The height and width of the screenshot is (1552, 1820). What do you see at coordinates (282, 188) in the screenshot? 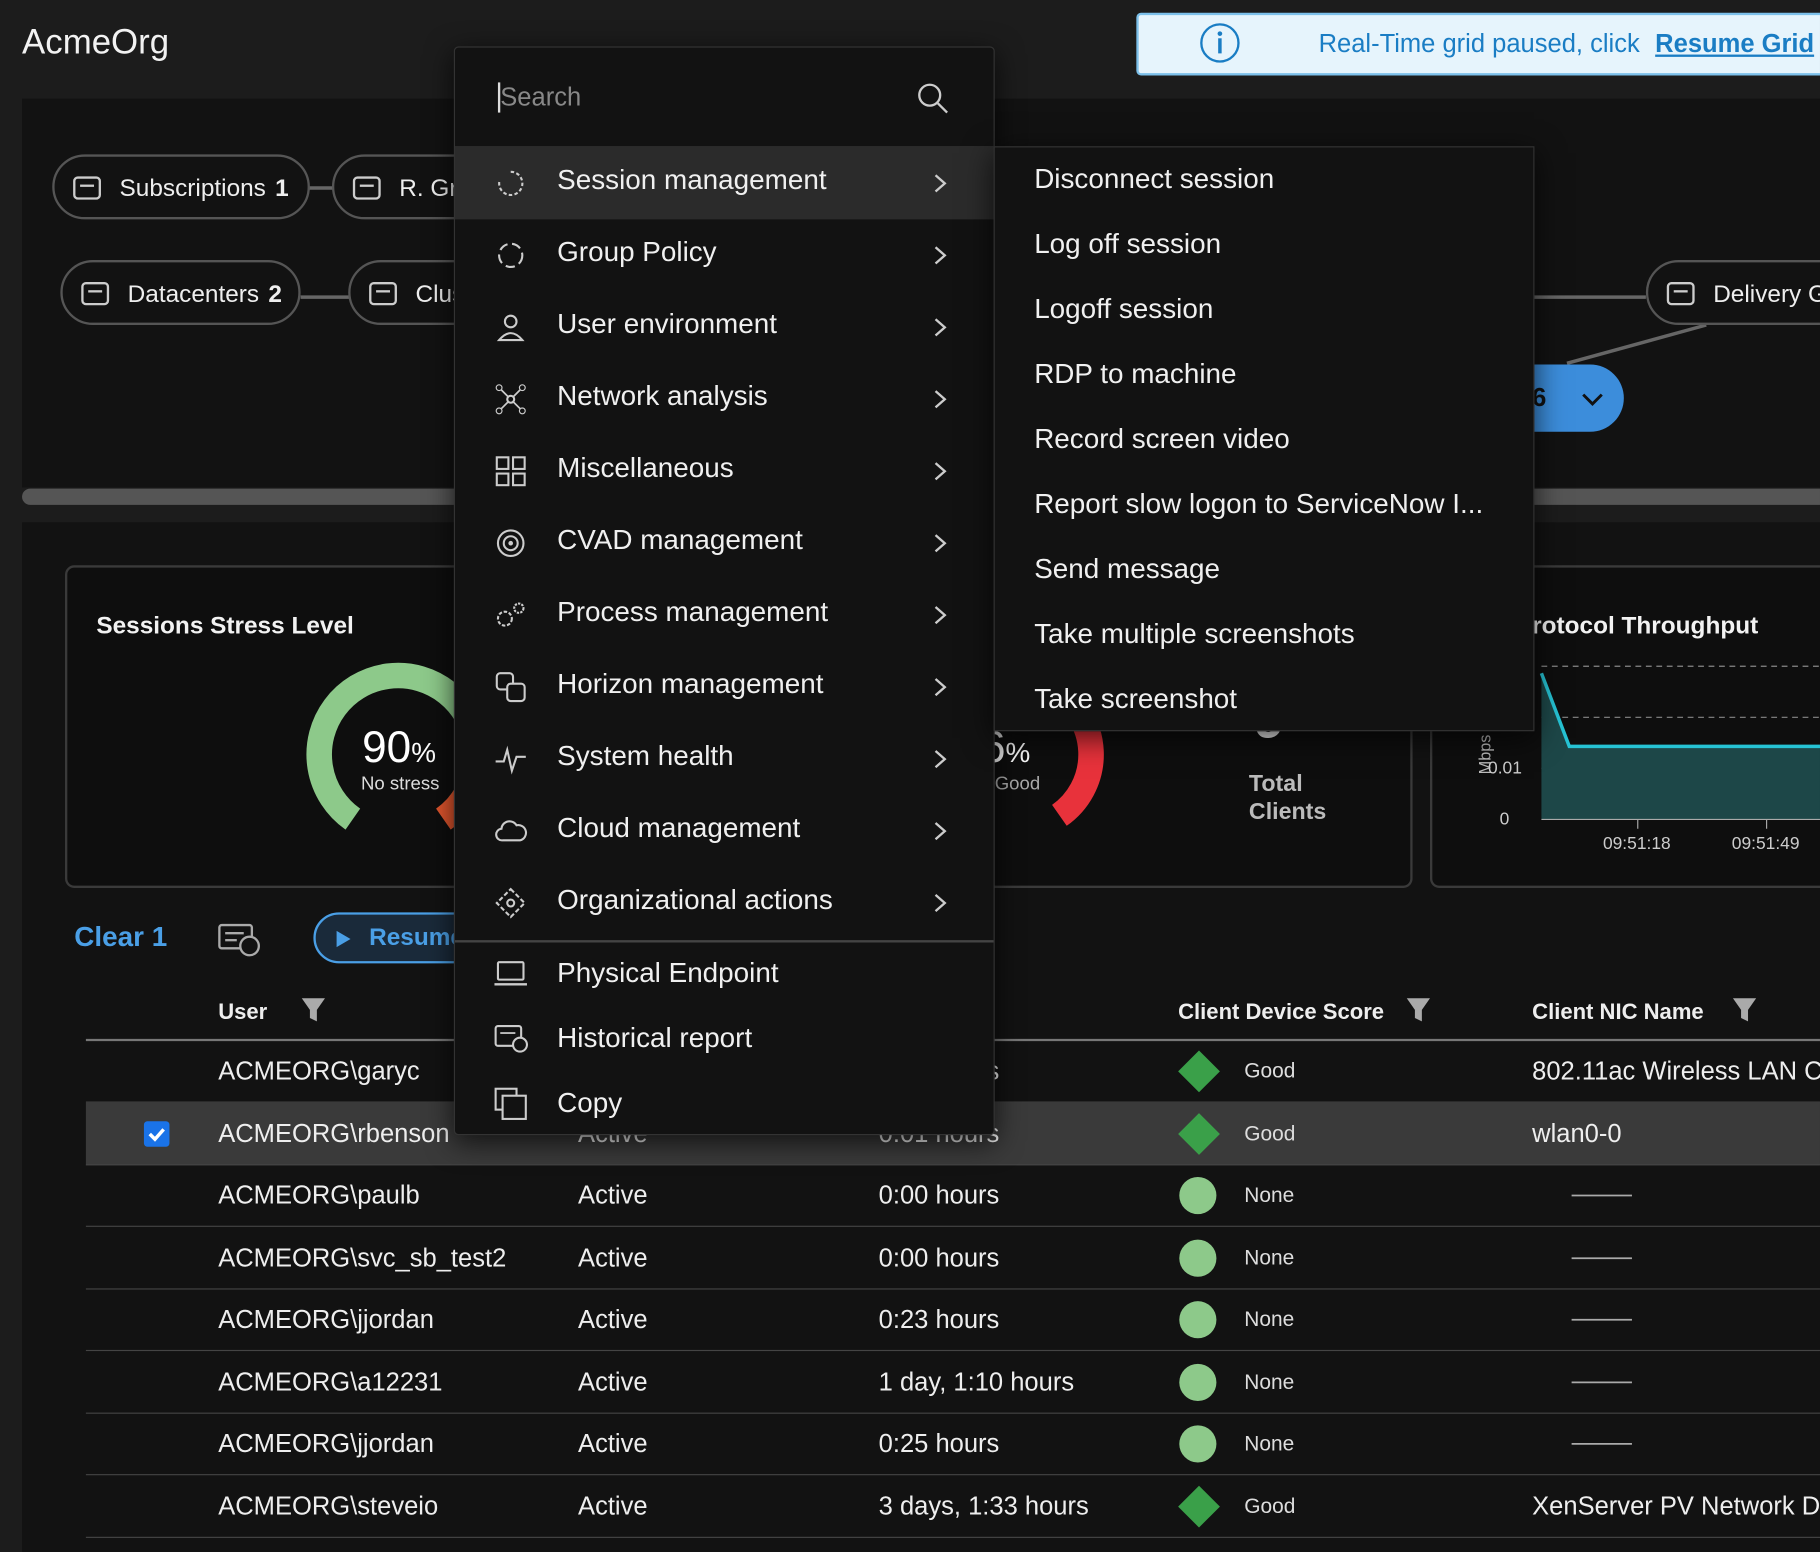
I see `node-count: 1` at bounding box center [282, 188].